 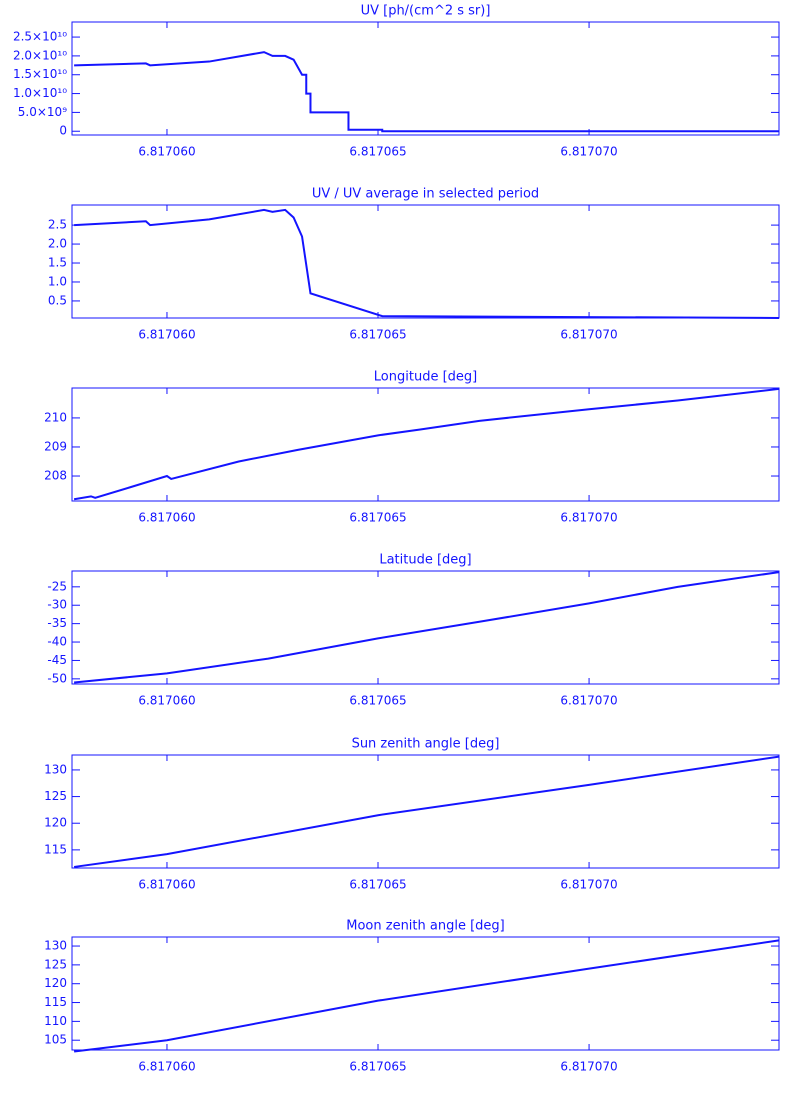 I want to click on chart-title: Moon zenith angle [deg], so click(x=425, y=926).